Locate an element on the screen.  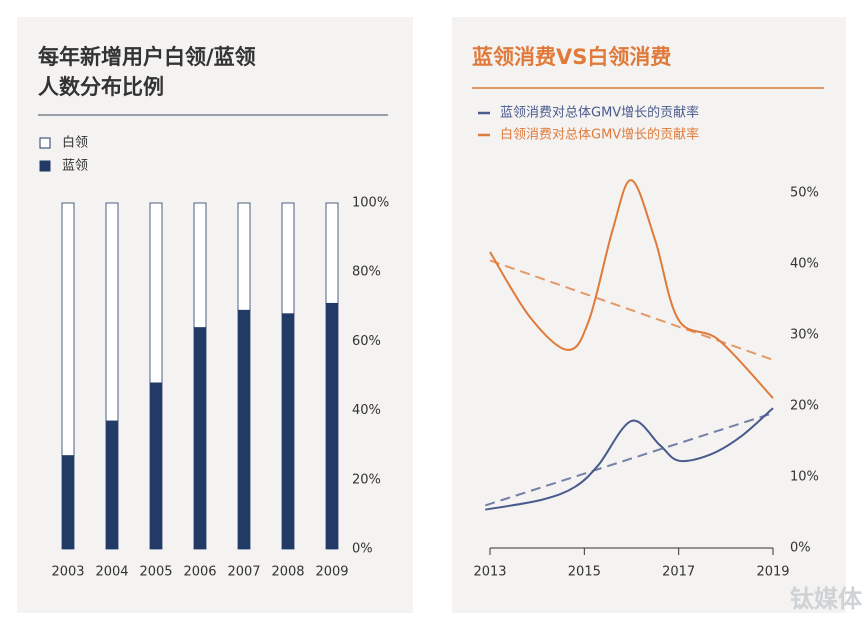
x-tick-label: 2015 is located at coordinates (584, 572).